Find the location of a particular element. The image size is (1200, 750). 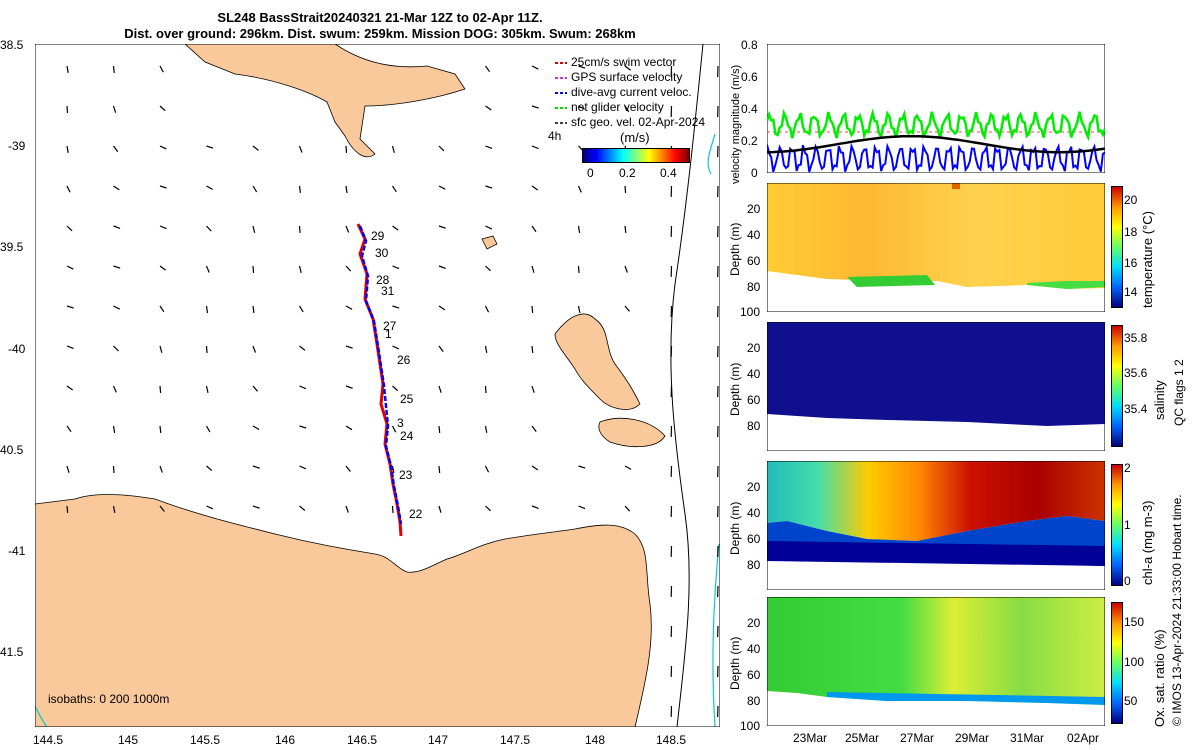

salinity-colorbar is located at coordinates (1117, 386).